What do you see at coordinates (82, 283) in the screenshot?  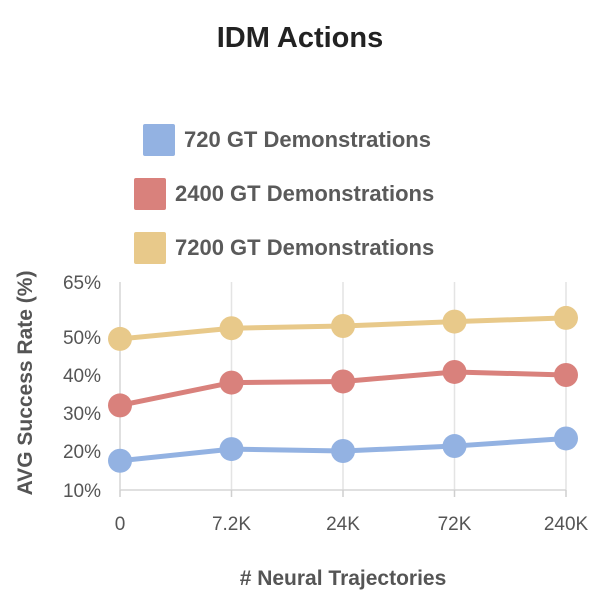 I see `y-tick-label: 65%` at bounding box center [82, 283].